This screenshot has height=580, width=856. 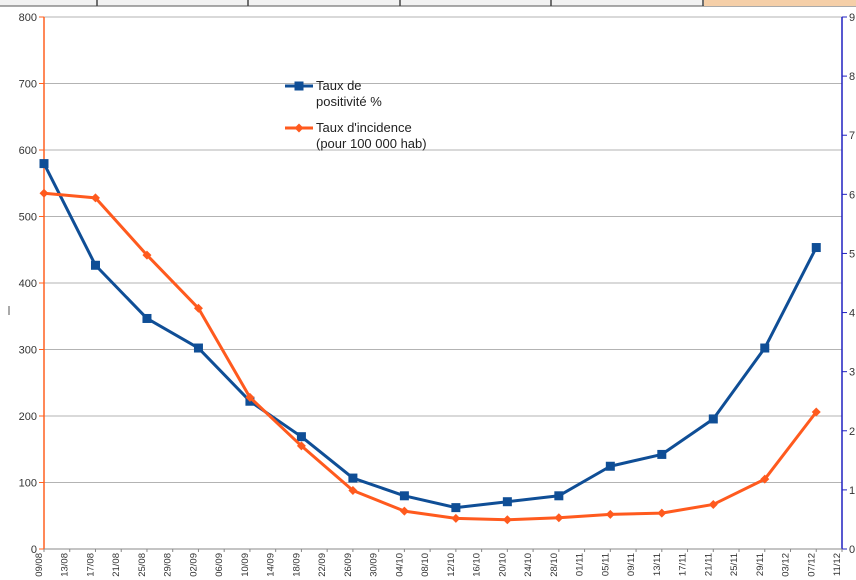 I want to click on x-tick-label-19: 24/10, so click(x=528, y=565).